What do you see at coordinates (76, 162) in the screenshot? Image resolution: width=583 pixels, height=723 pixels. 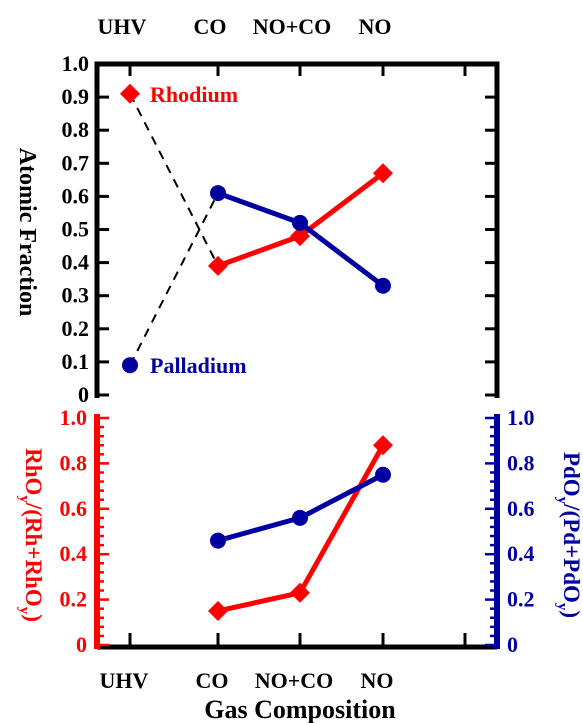 I see `top-y-tick-label: 0.7` at bounding box center [76, 162].